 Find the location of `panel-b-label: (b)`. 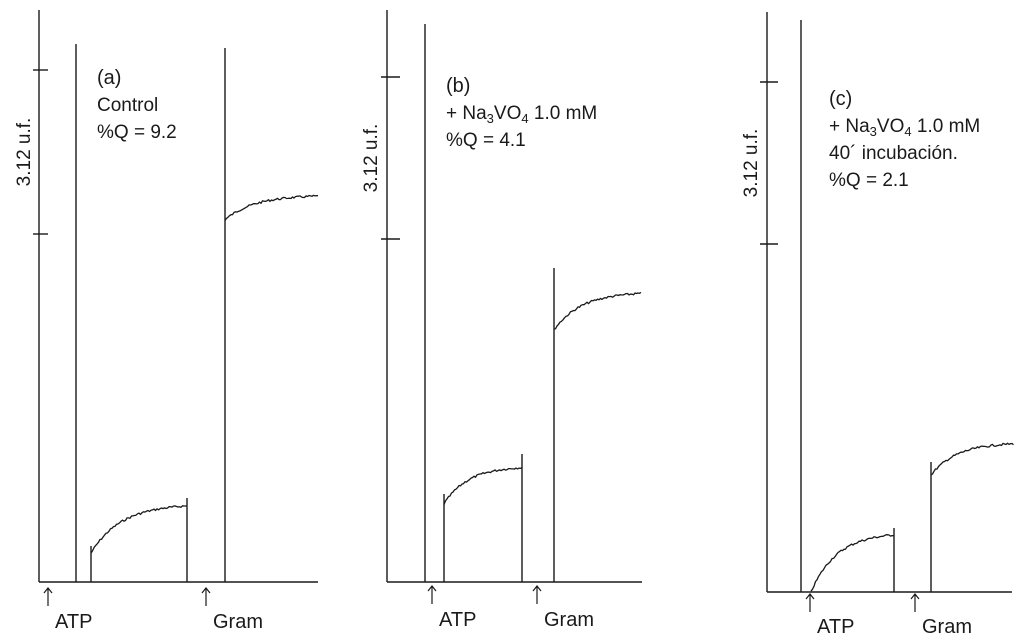

panel-b-label: (b) is located at coordinates (458, 86).